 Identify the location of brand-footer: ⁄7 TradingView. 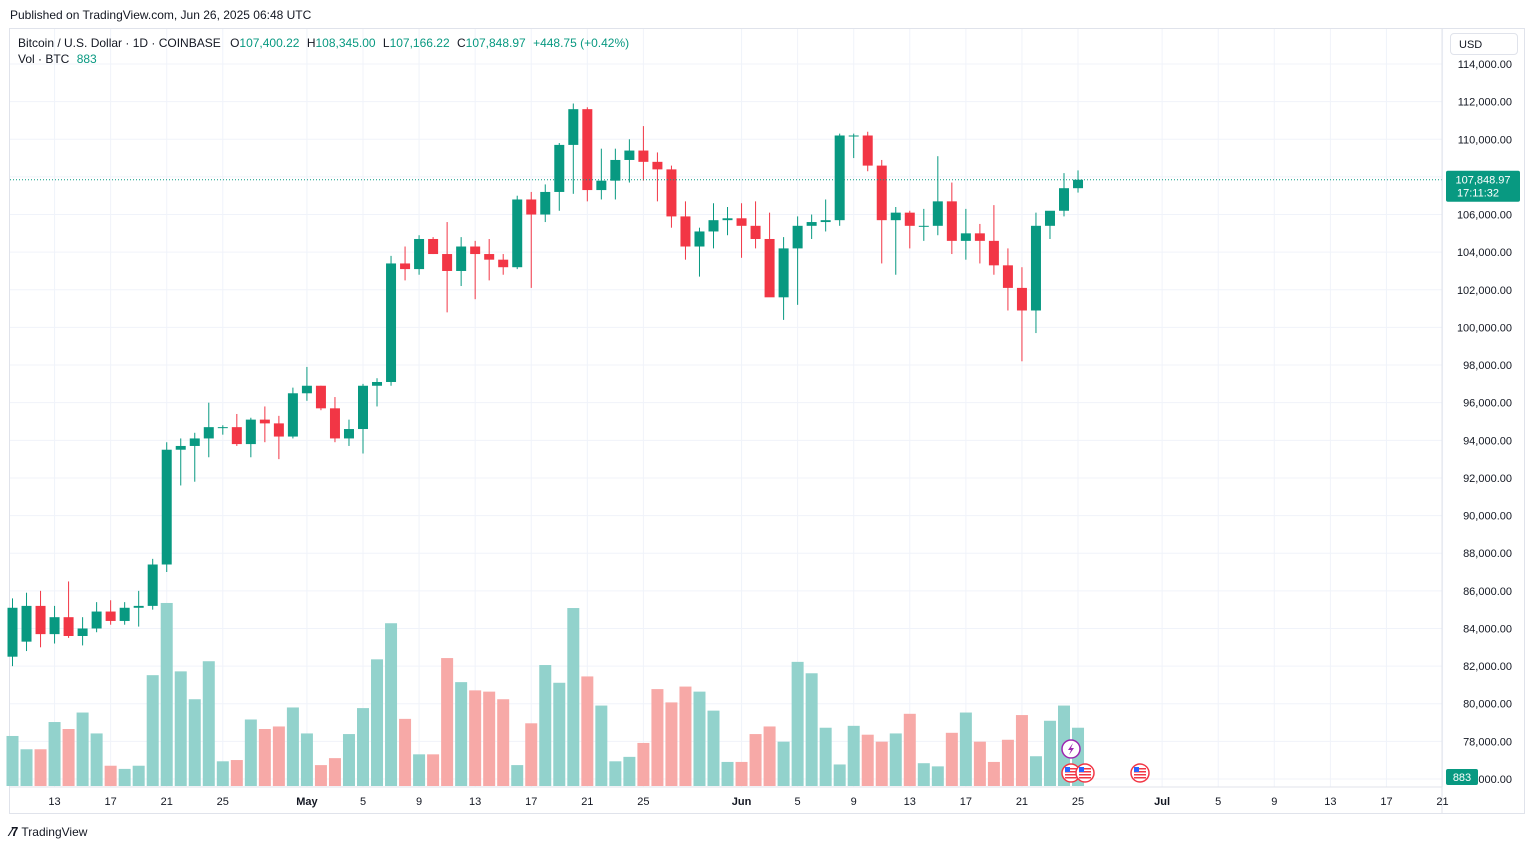
(48, 831).